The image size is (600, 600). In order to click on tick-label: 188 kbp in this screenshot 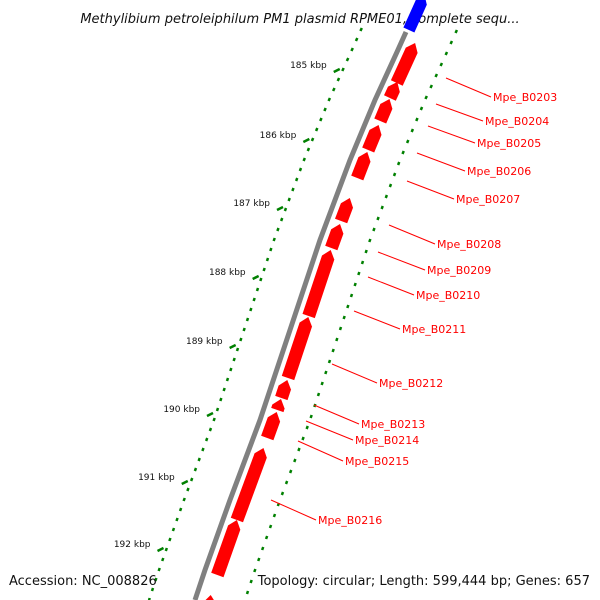, I will do `click(227, 273)`.